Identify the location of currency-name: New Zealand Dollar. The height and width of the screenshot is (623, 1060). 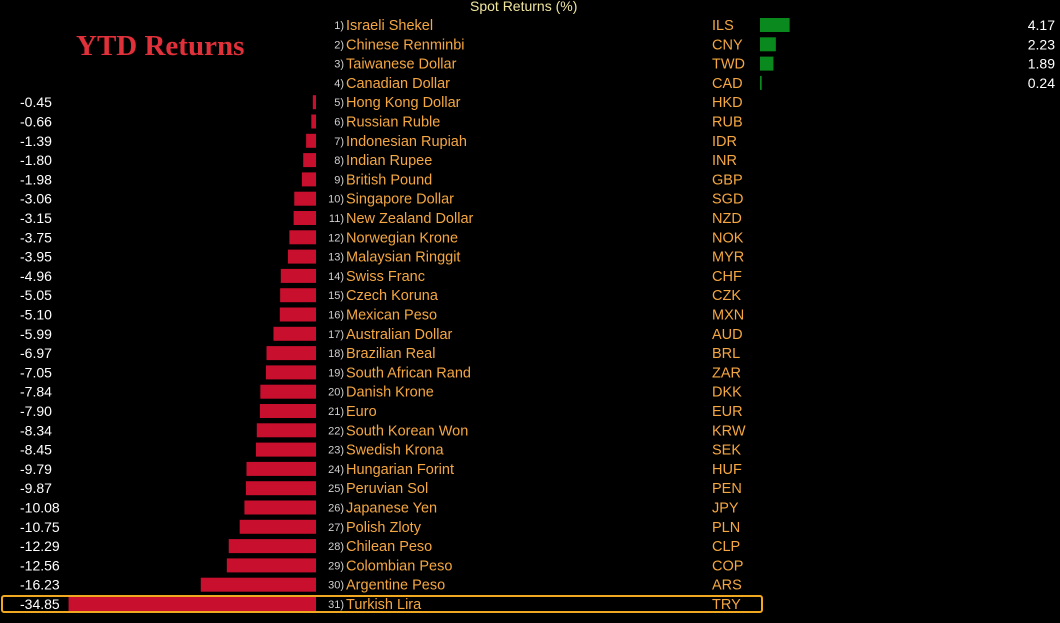
(410, 219).